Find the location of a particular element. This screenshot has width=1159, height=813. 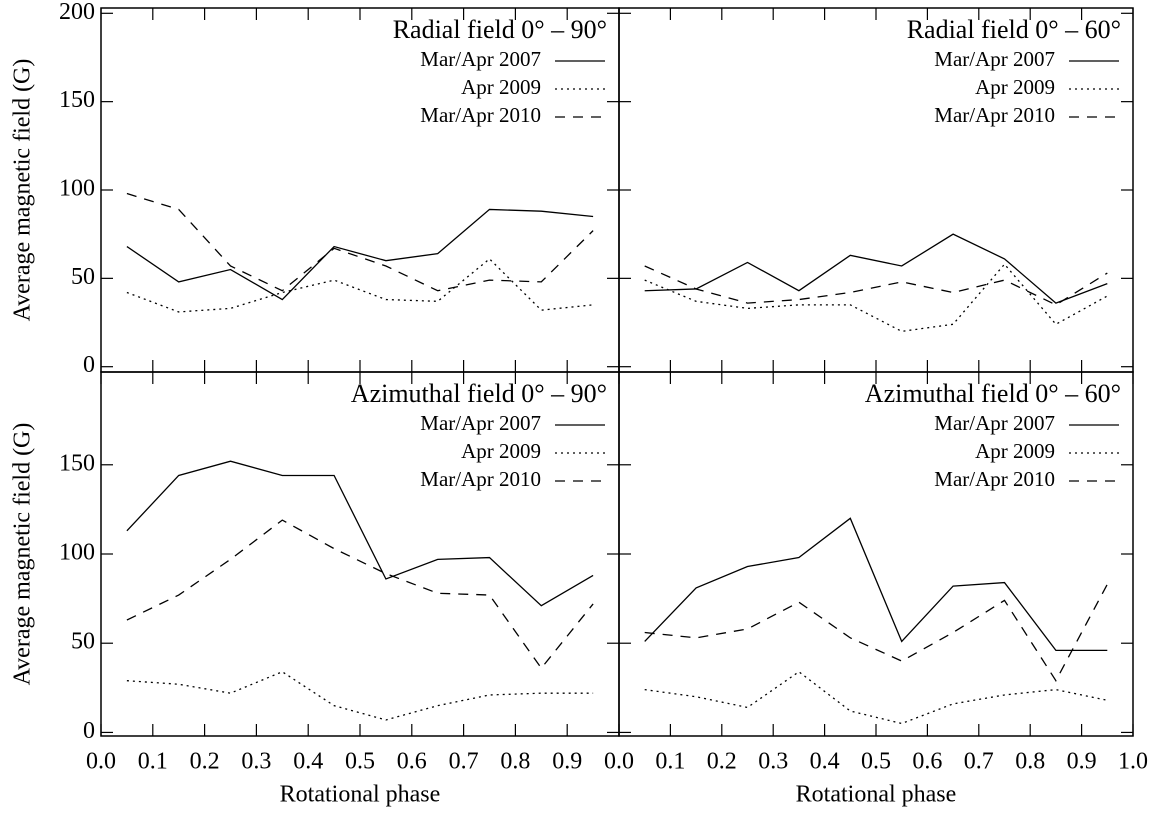

panel-title: Azimuthal field 0° – 60° is located at coordinates (993, 393).